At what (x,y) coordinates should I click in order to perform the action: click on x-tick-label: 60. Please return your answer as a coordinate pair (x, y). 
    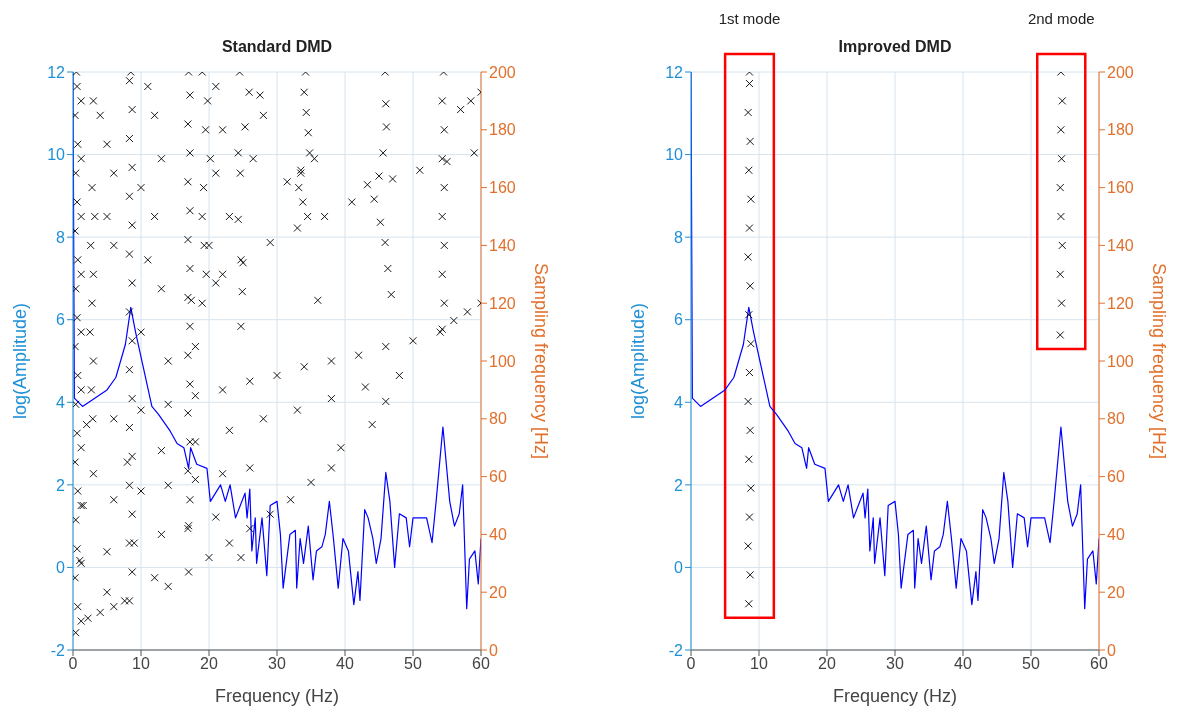
    Looking at the image, I should click on (1099, 664).